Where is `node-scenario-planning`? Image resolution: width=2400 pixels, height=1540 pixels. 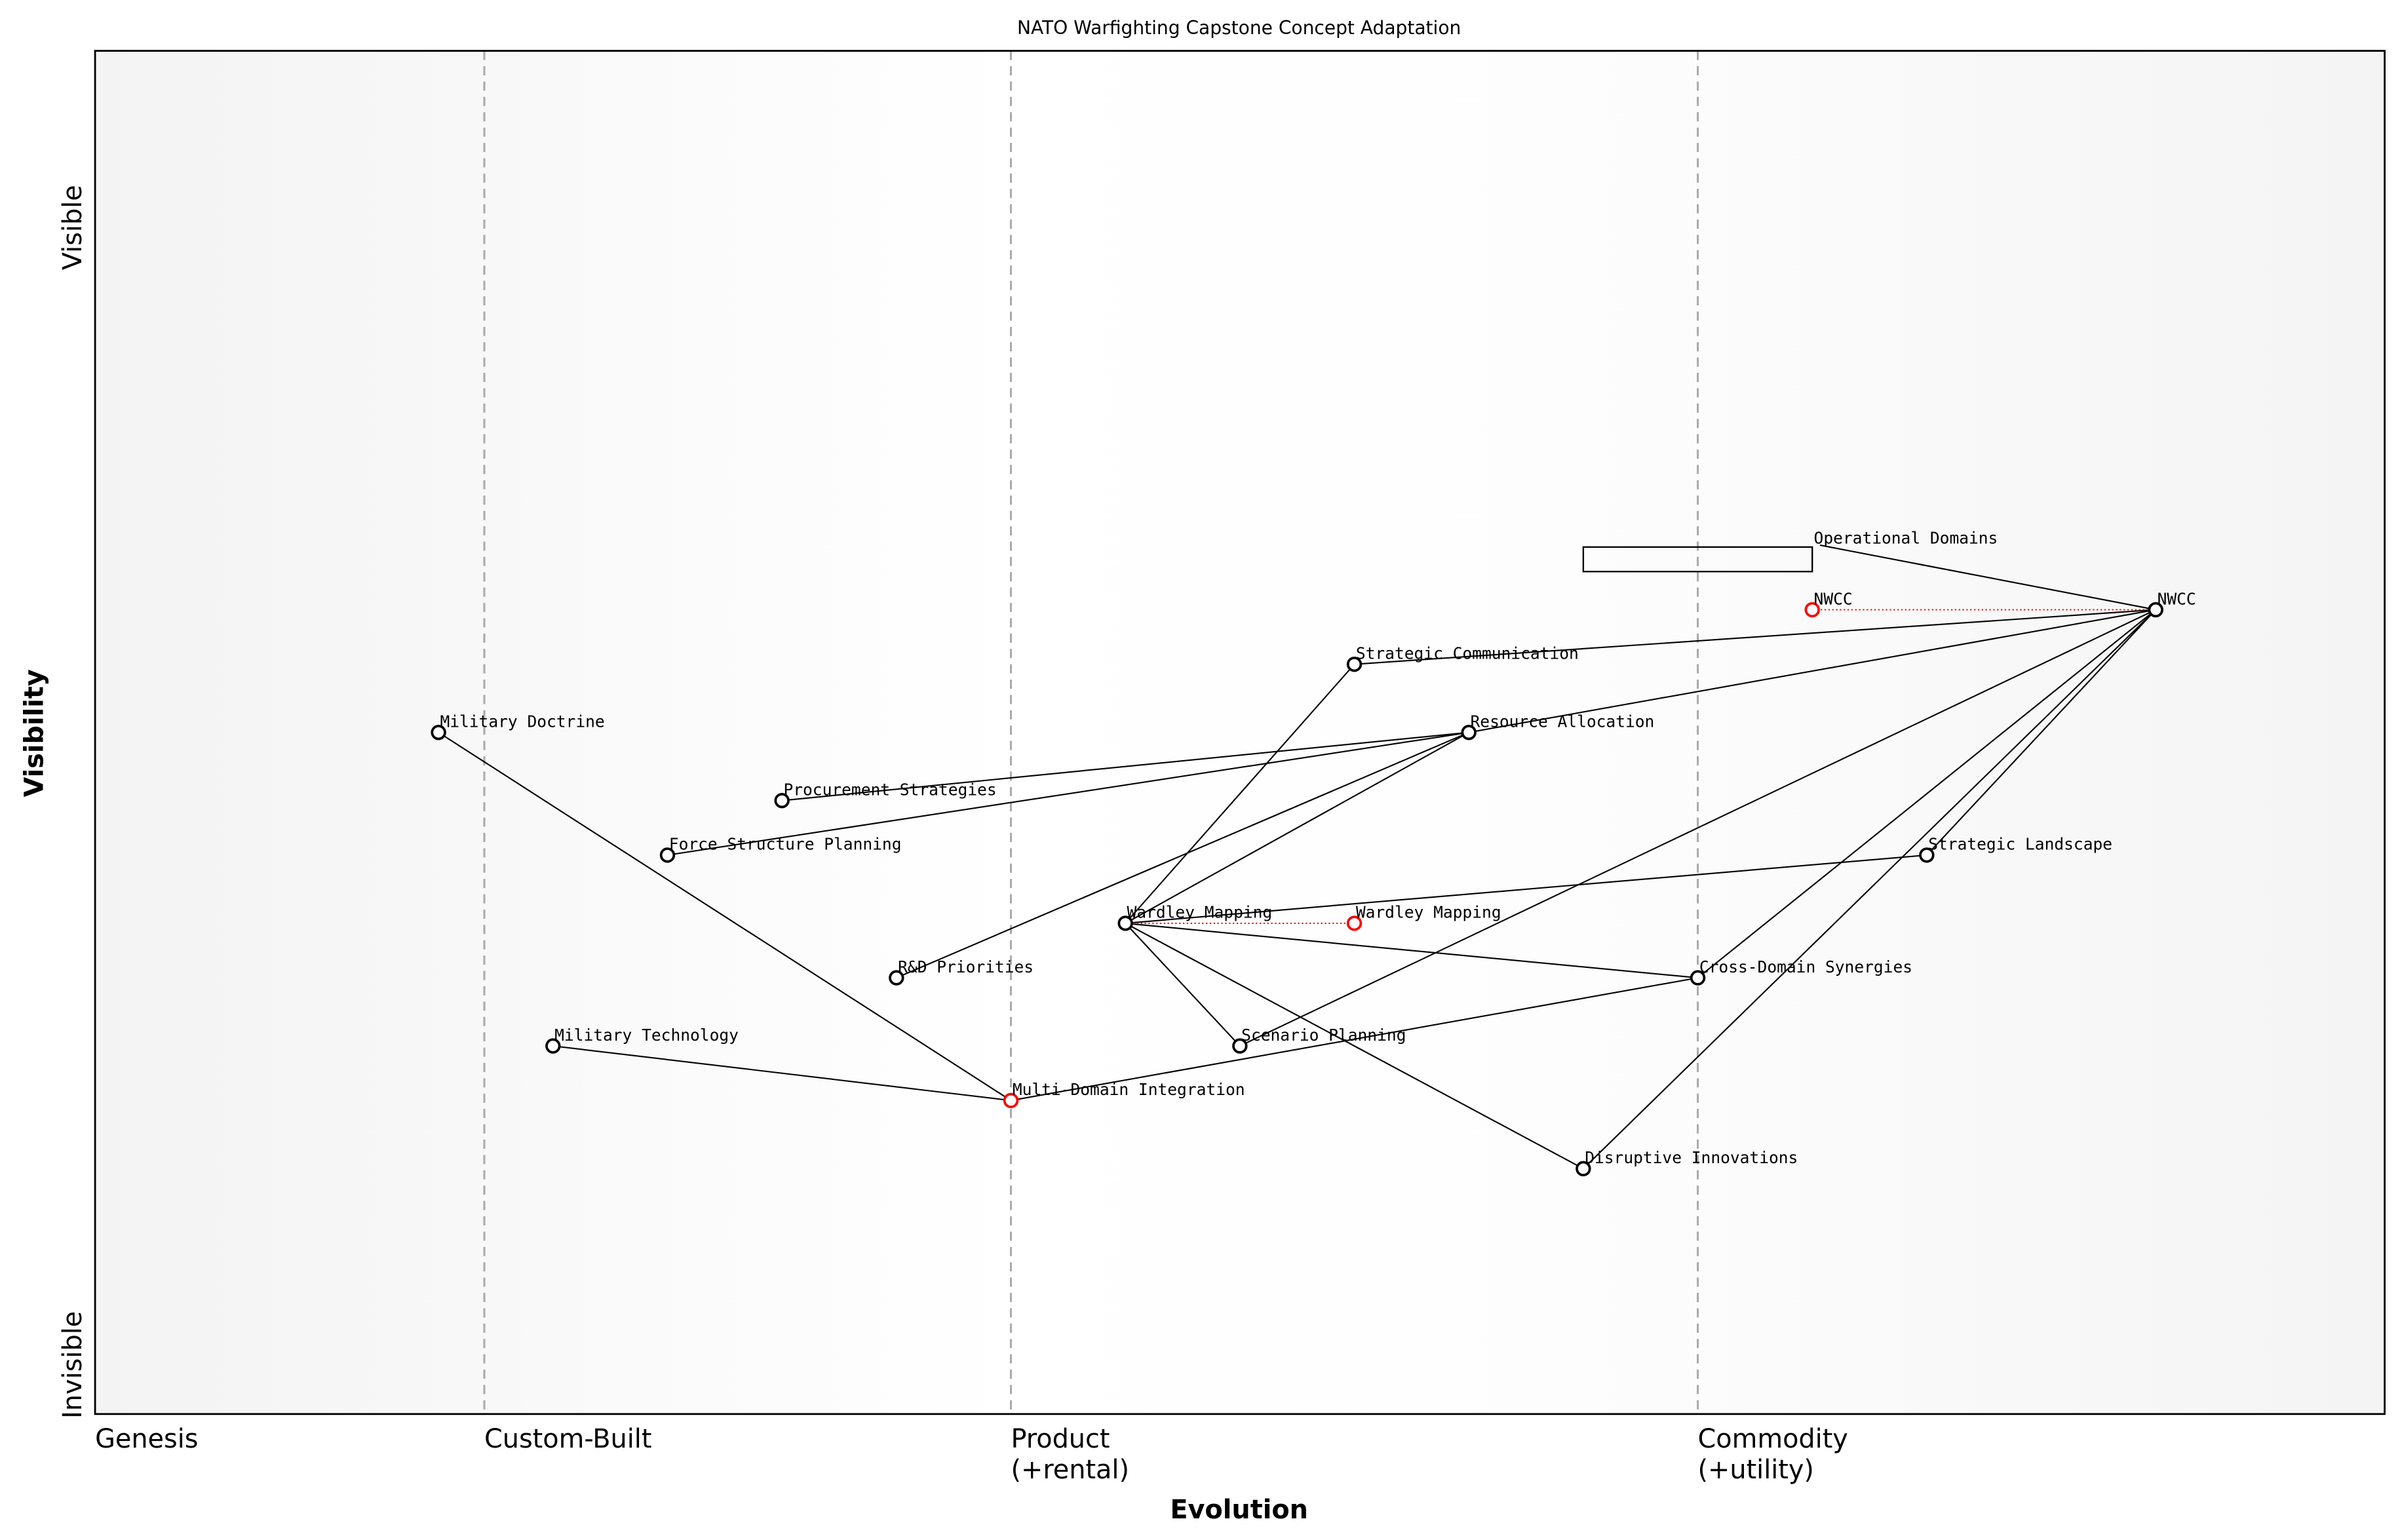
node-scenario-planning is located at coordinates (1240, 1046).